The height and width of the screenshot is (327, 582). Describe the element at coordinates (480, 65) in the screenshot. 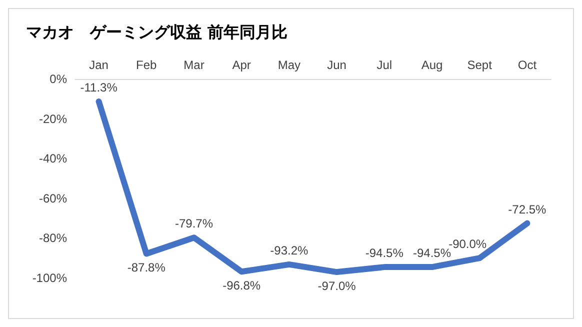

I see `x-tick-label: Sept` at that location.